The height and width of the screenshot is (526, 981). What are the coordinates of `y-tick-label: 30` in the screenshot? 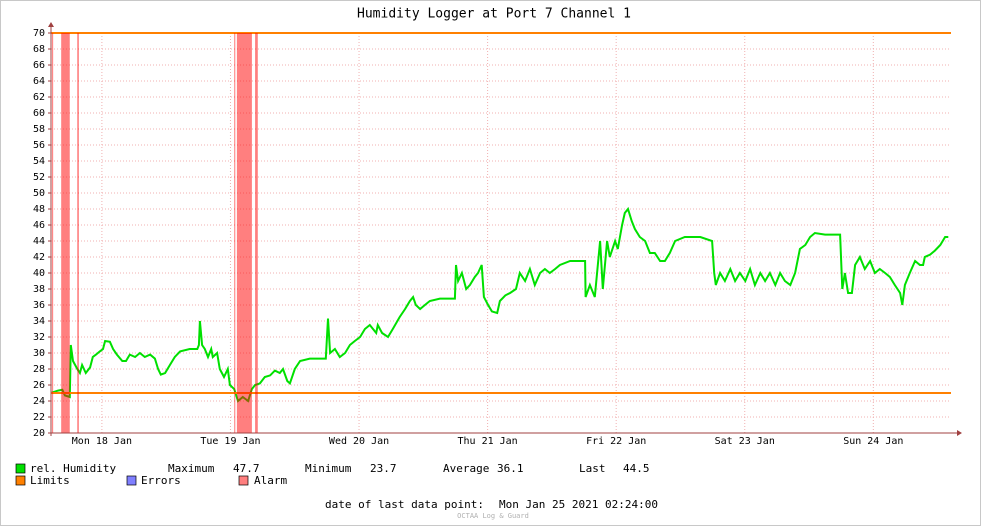 It's located at (39, 353).